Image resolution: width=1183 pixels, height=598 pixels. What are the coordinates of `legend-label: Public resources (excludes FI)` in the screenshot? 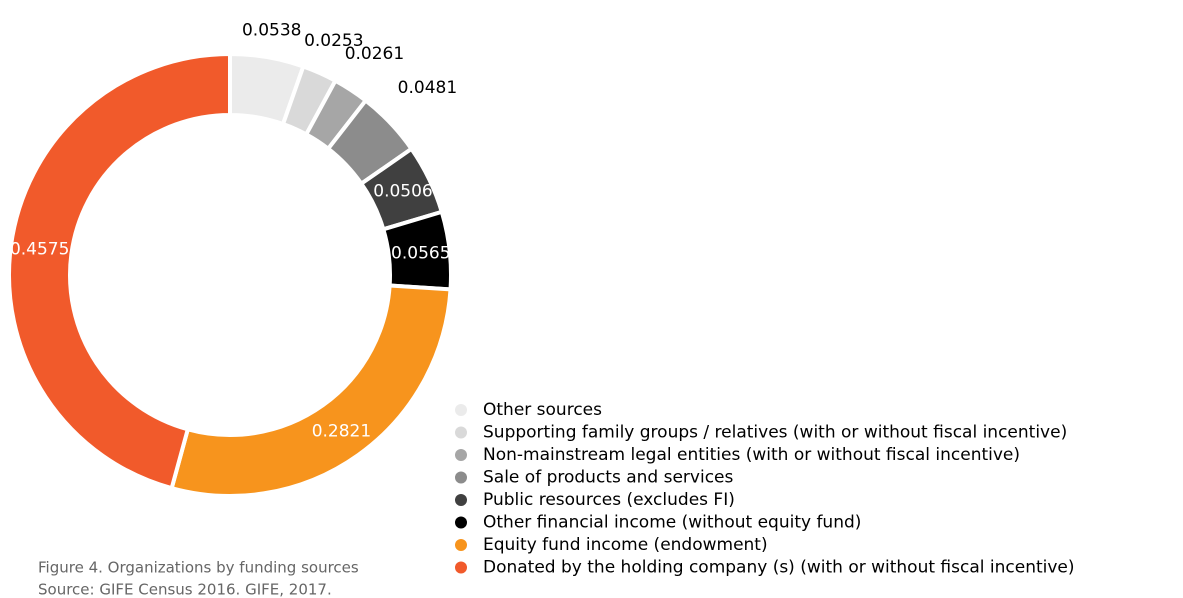 It's located at (609, 500).